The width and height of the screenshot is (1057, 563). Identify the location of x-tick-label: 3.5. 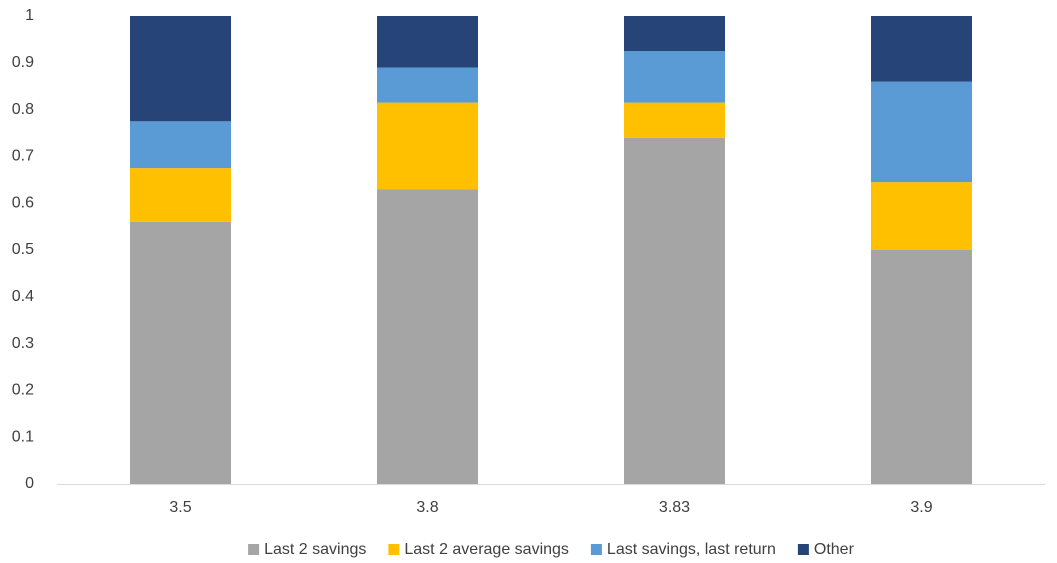
(180, 507).